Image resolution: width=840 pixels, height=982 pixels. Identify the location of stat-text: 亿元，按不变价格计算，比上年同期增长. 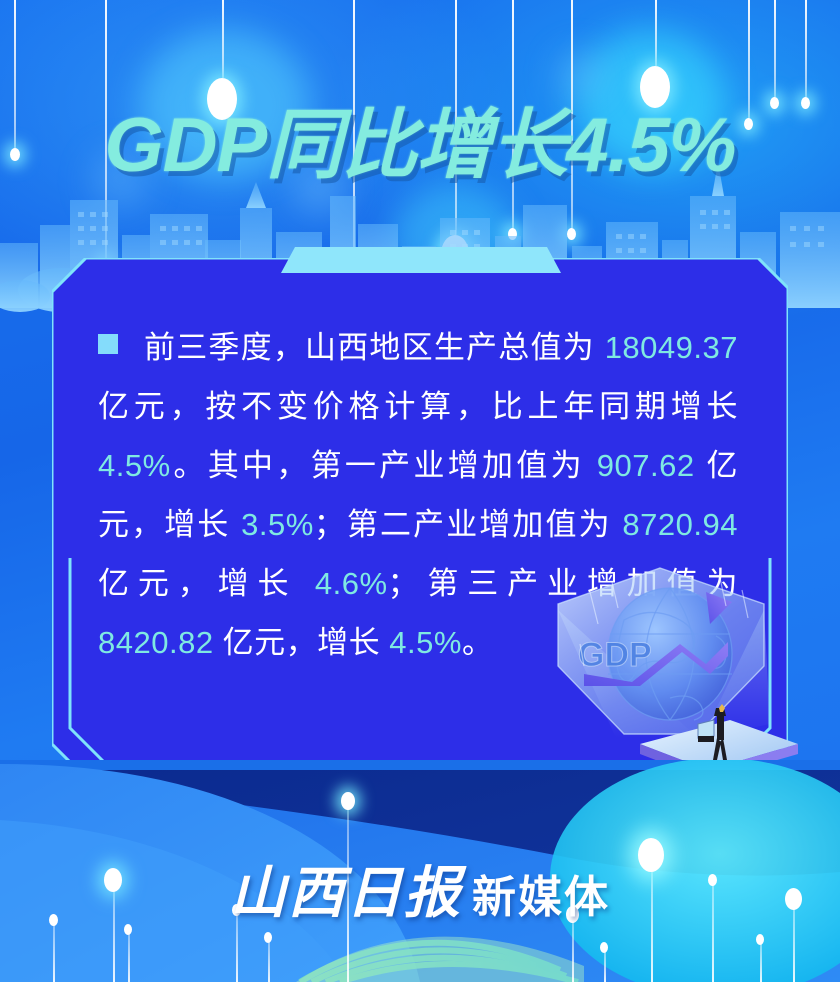
(418, 406).